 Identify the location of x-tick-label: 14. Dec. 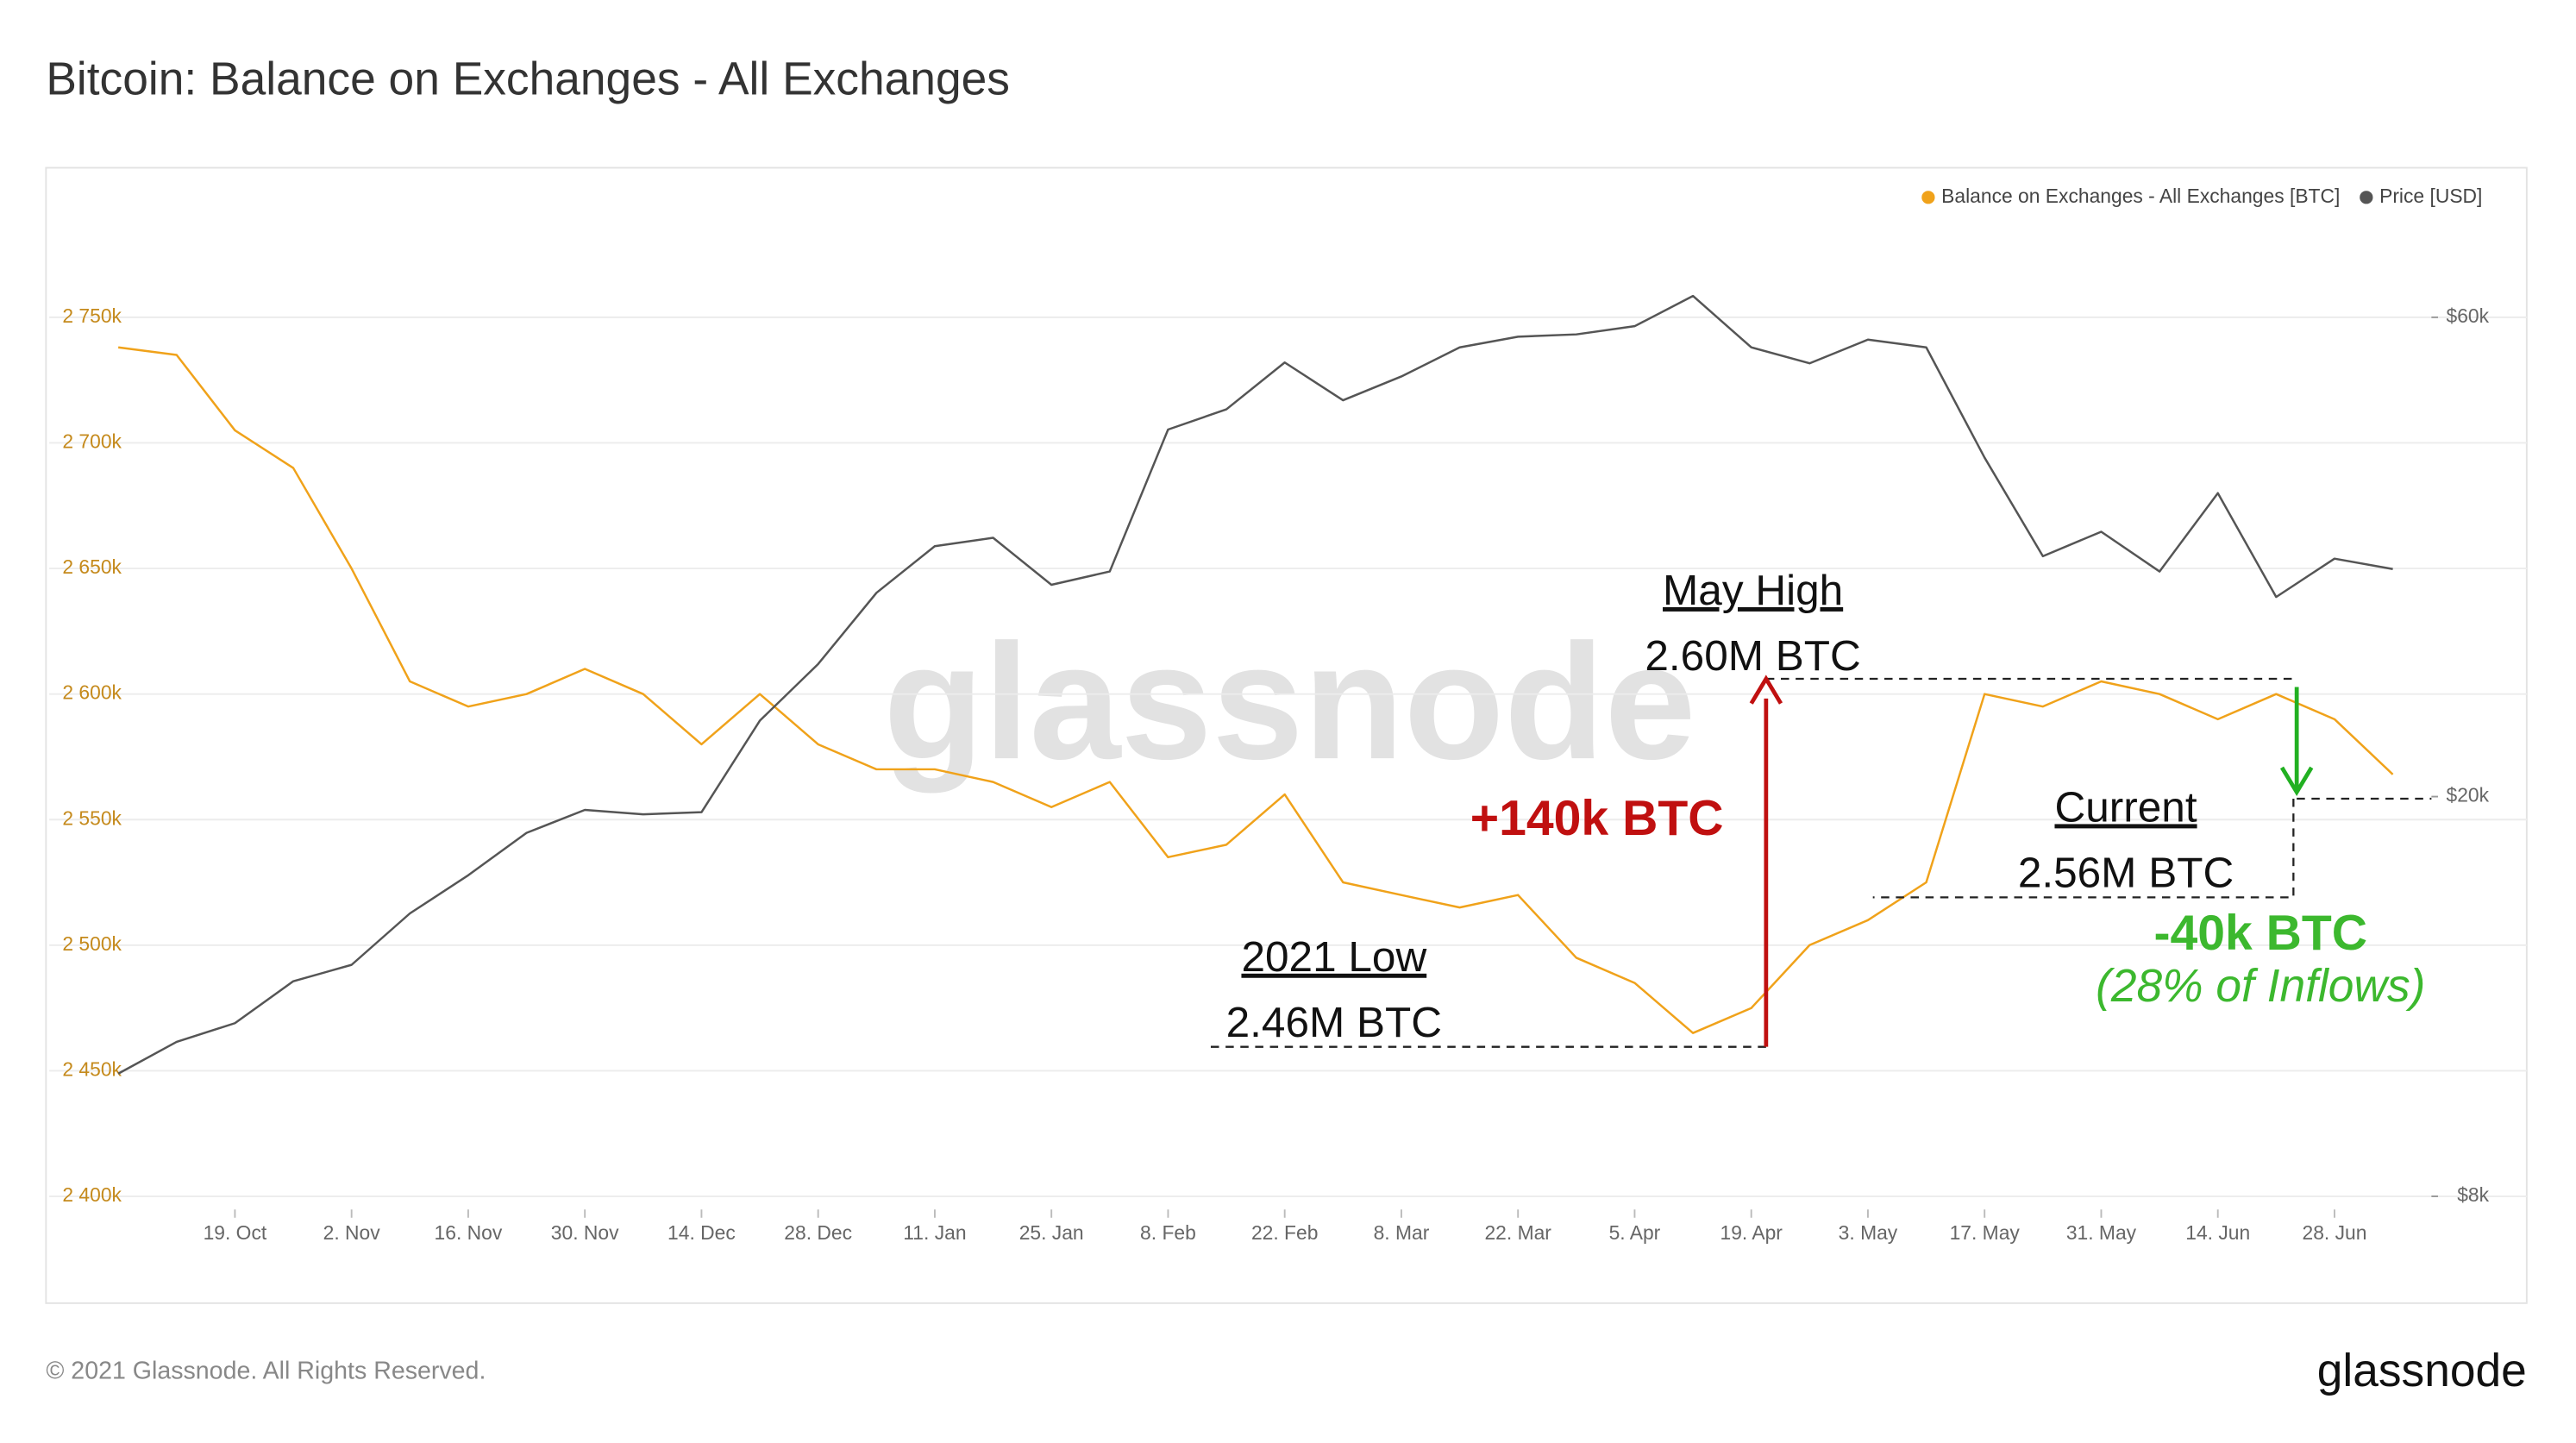
(702, 1233).